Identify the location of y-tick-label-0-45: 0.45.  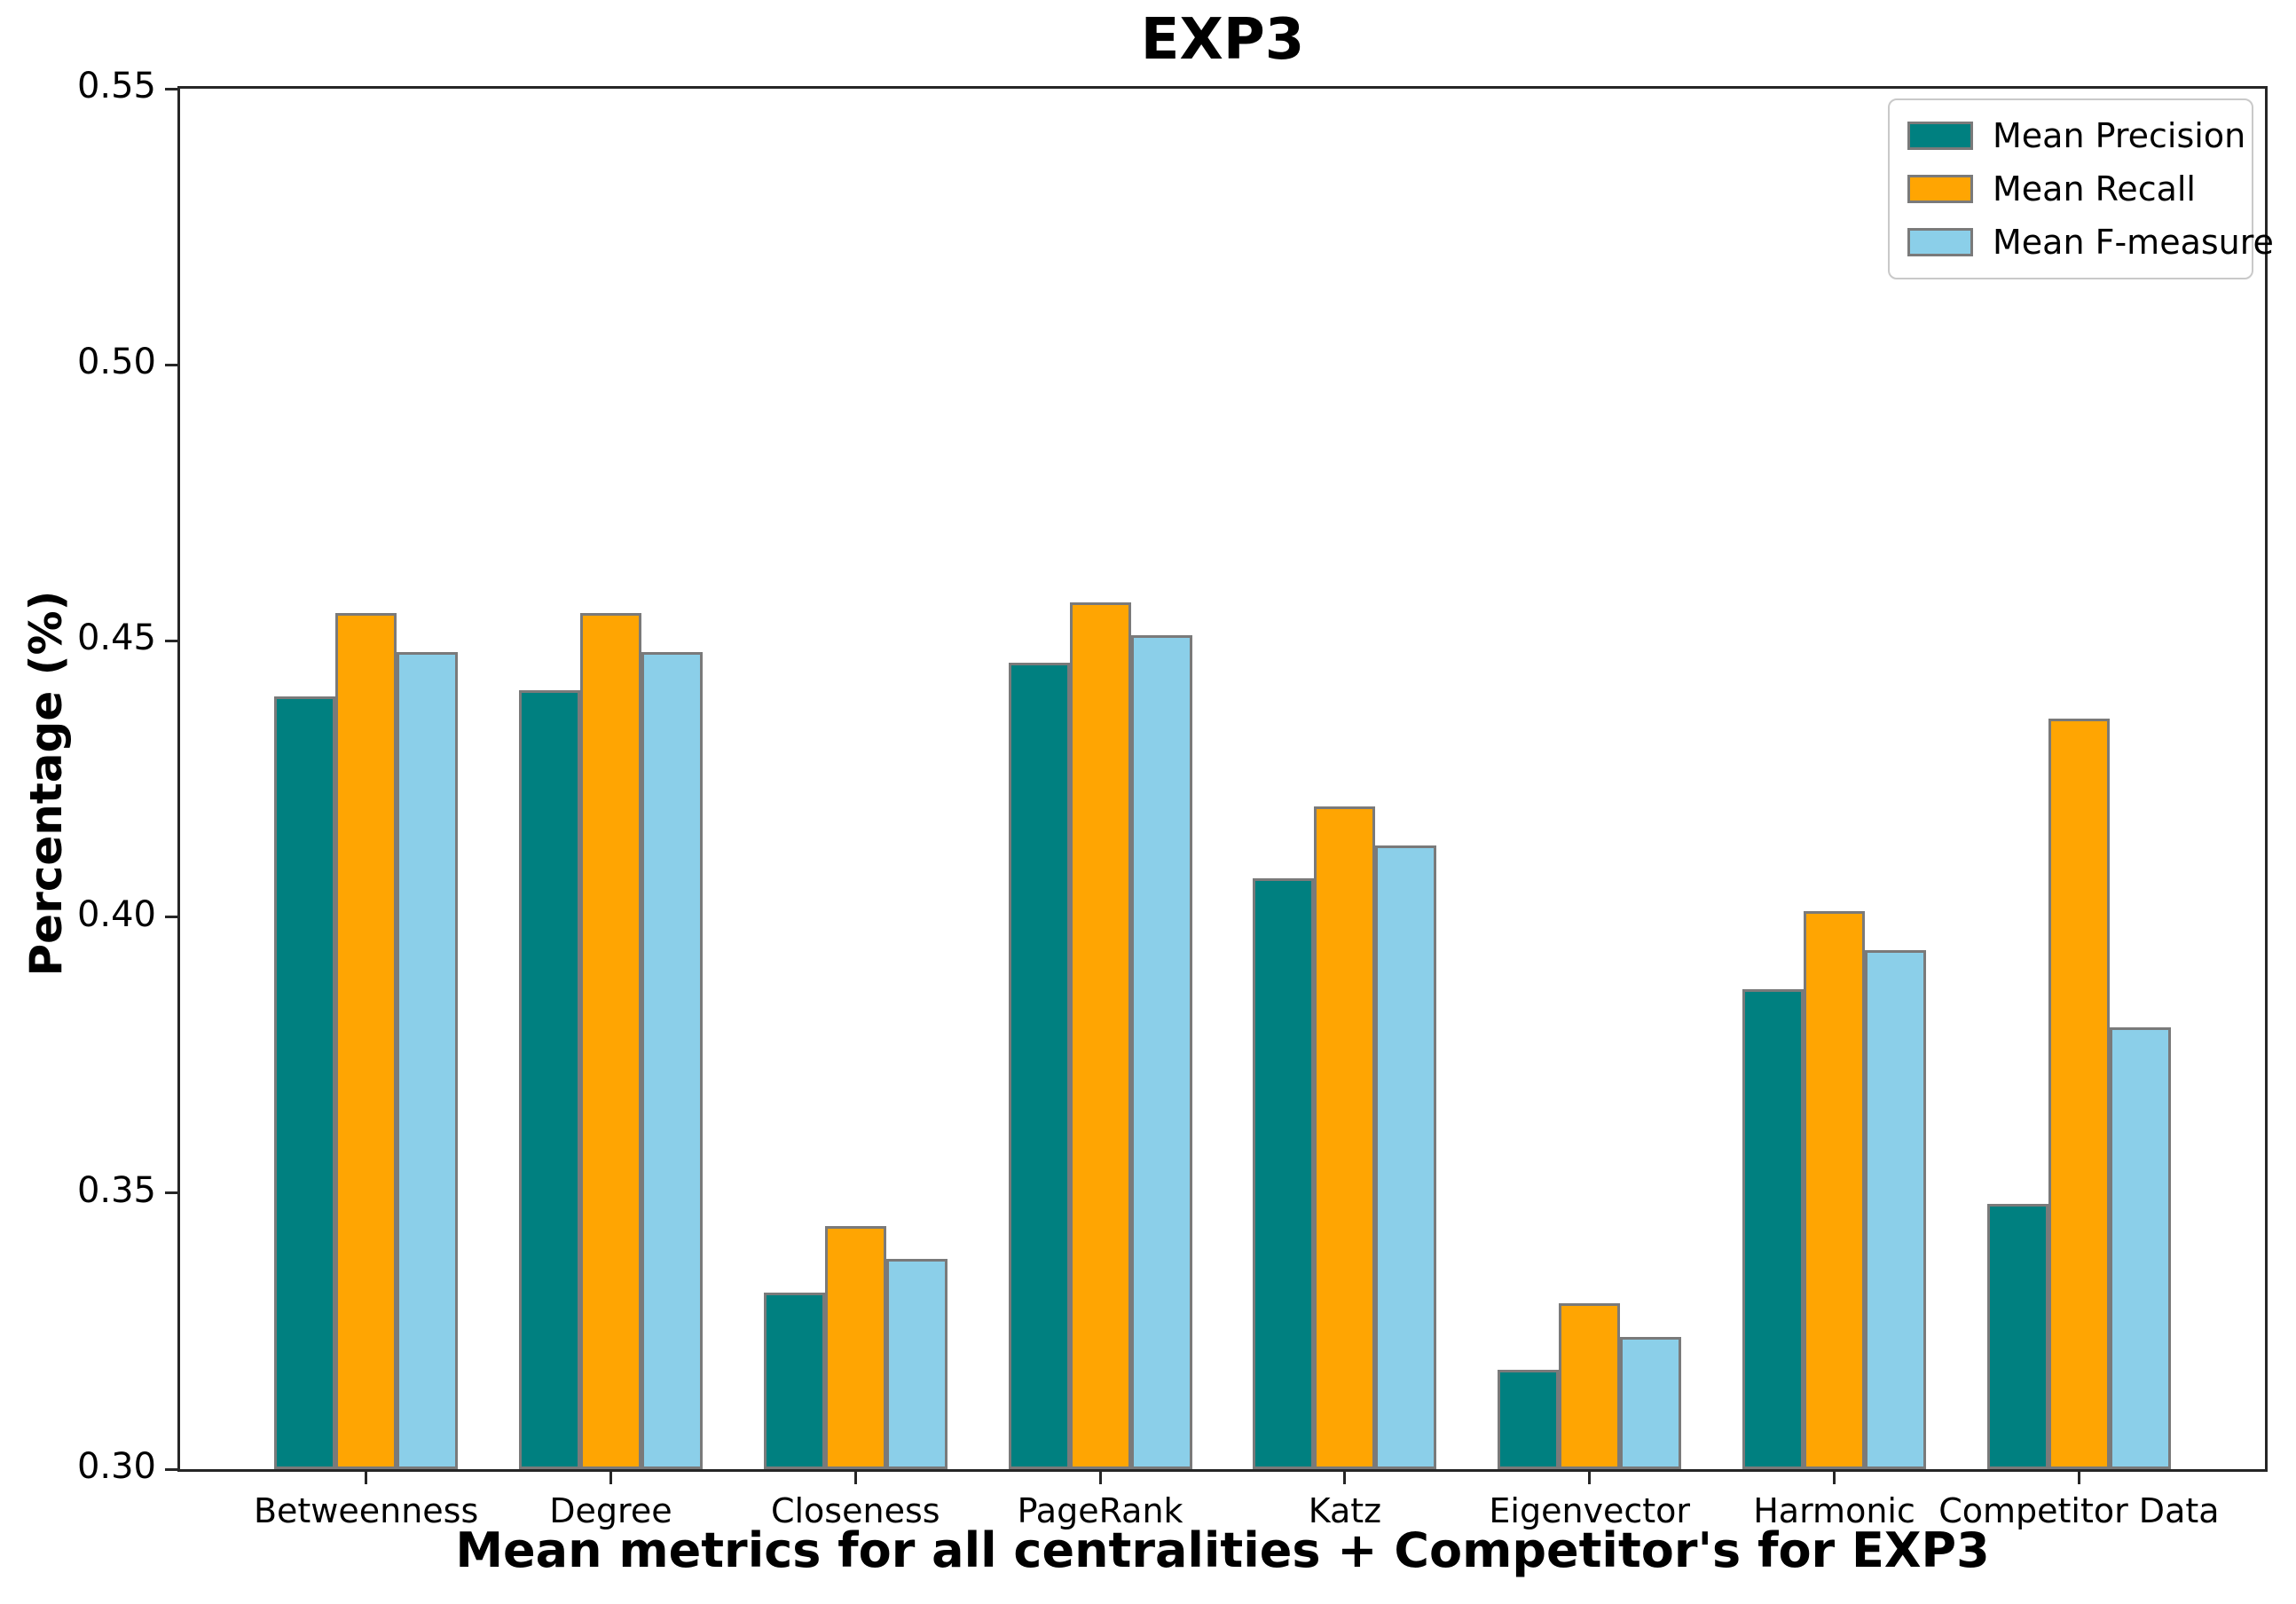
(116, 638).